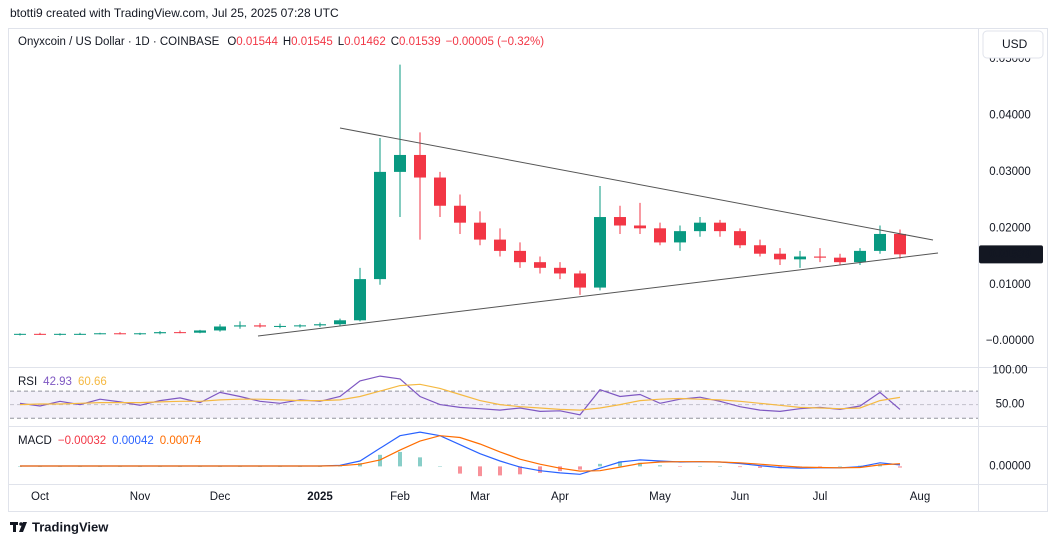 The height and width of the screenshot is (546, 1057). What do you see at coordinates (220, 497) in the screenshot?
I see `x-tick-label: Dec` at bounding box center [220, 497].